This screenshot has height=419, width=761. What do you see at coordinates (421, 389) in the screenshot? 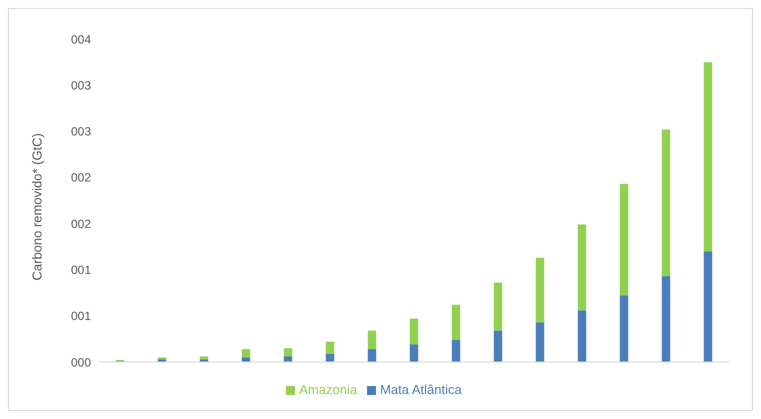
I see `legend-label: Mata Atlântica` at bounding box center [421, 389].